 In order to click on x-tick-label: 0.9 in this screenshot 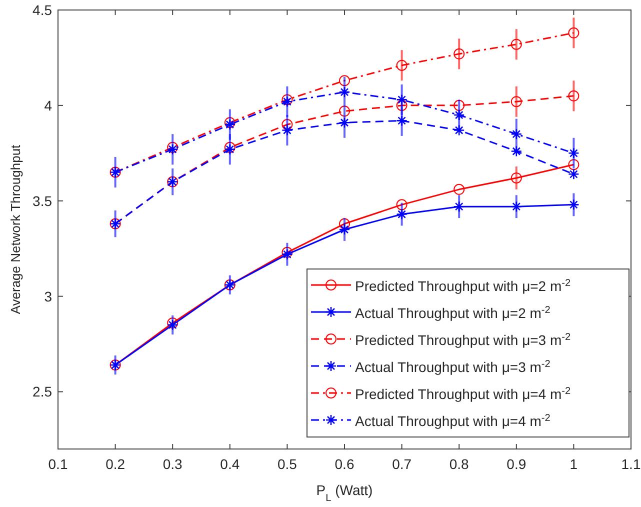, I will do `click(516, 464)`.